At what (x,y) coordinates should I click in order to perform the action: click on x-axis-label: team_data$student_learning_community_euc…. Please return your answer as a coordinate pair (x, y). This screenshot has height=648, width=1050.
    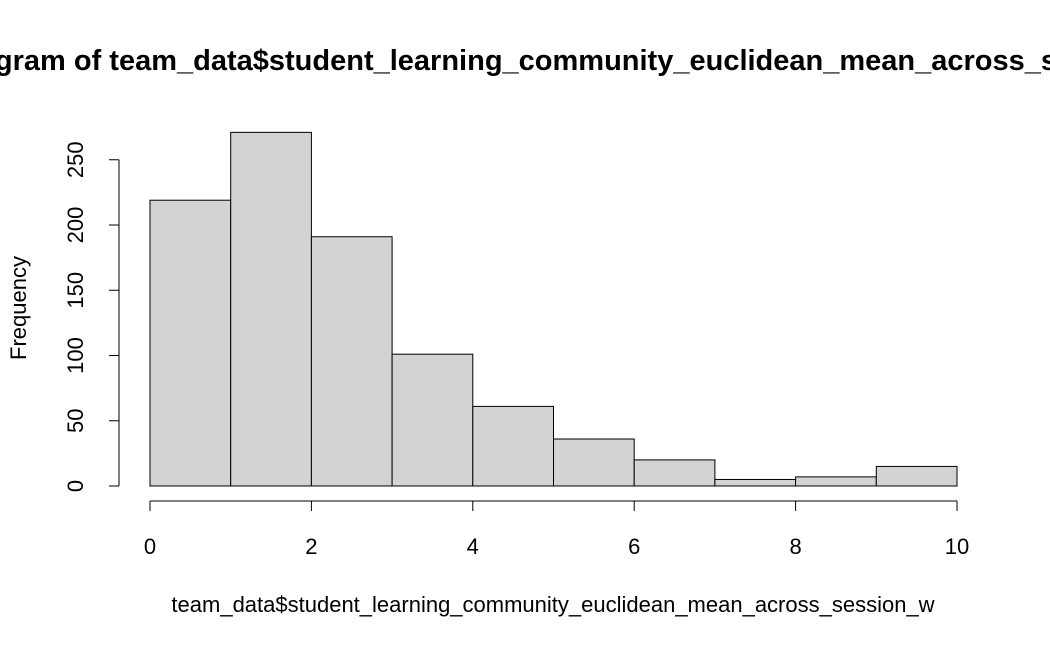
    Looking at the image, I should click on (552, 604).